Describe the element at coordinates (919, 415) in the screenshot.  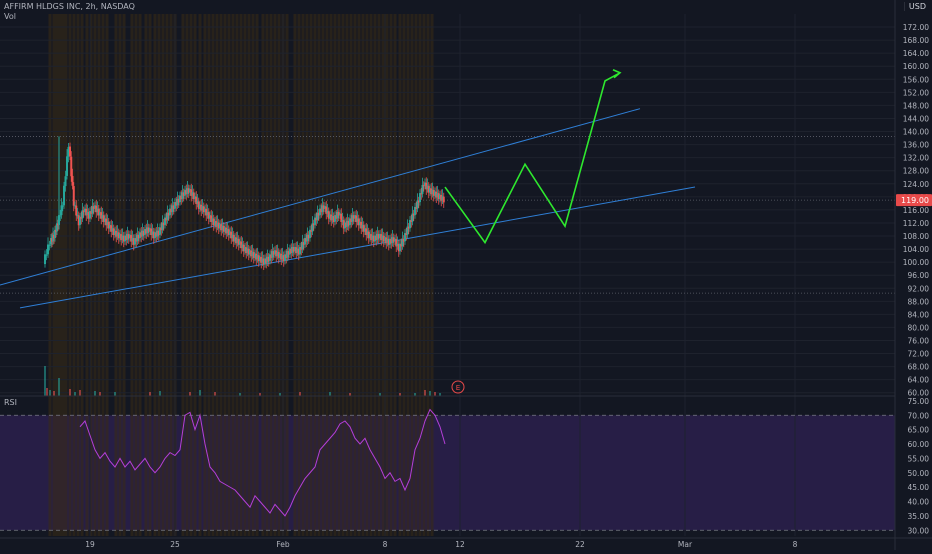
I see `rsi-axis-tick: 70.00` at that location.